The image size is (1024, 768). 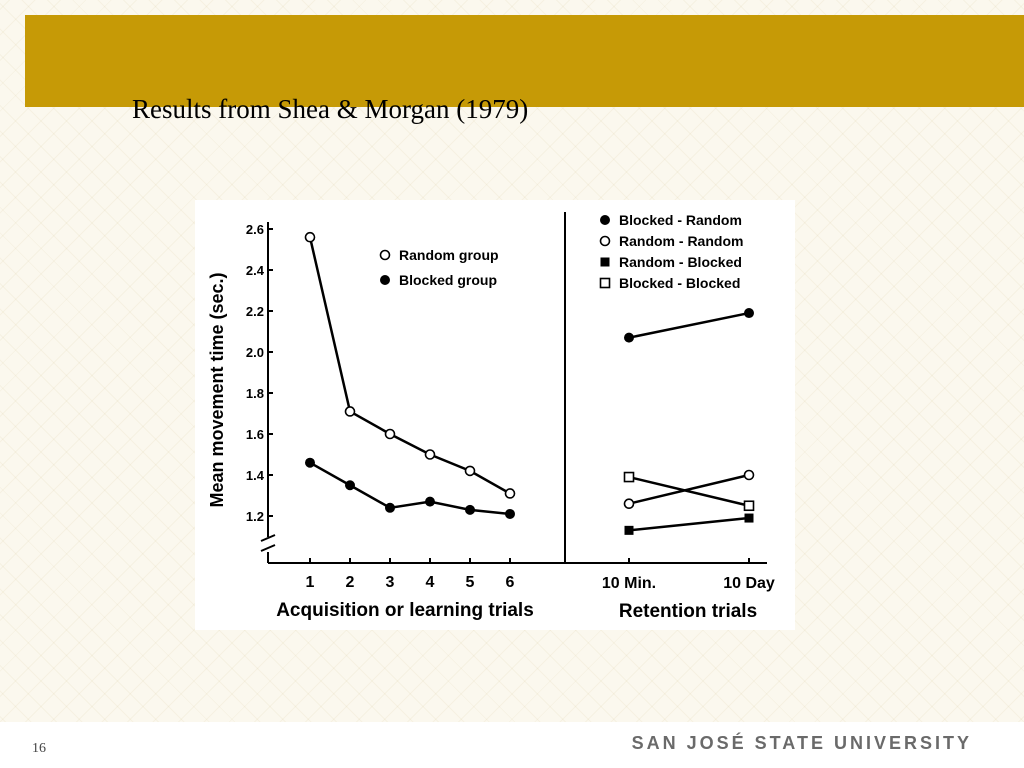 What do you see at coordinates (688, 611) in the screenshot?
I see `x-axis-label-retention: Retention trials` at bounding box center [688, 611].